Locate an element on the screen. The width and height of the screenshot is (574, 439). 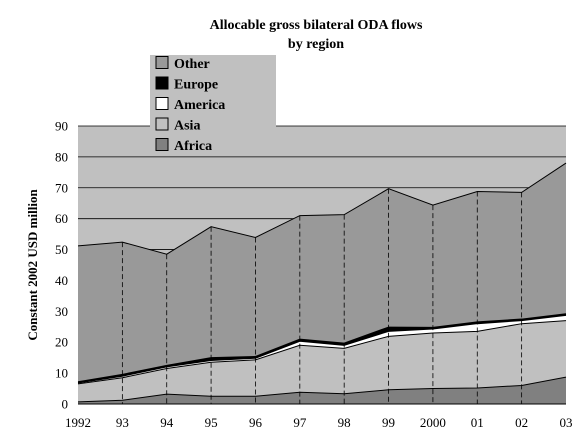
legend-swatch-europe is located at coordinates (162, 83).